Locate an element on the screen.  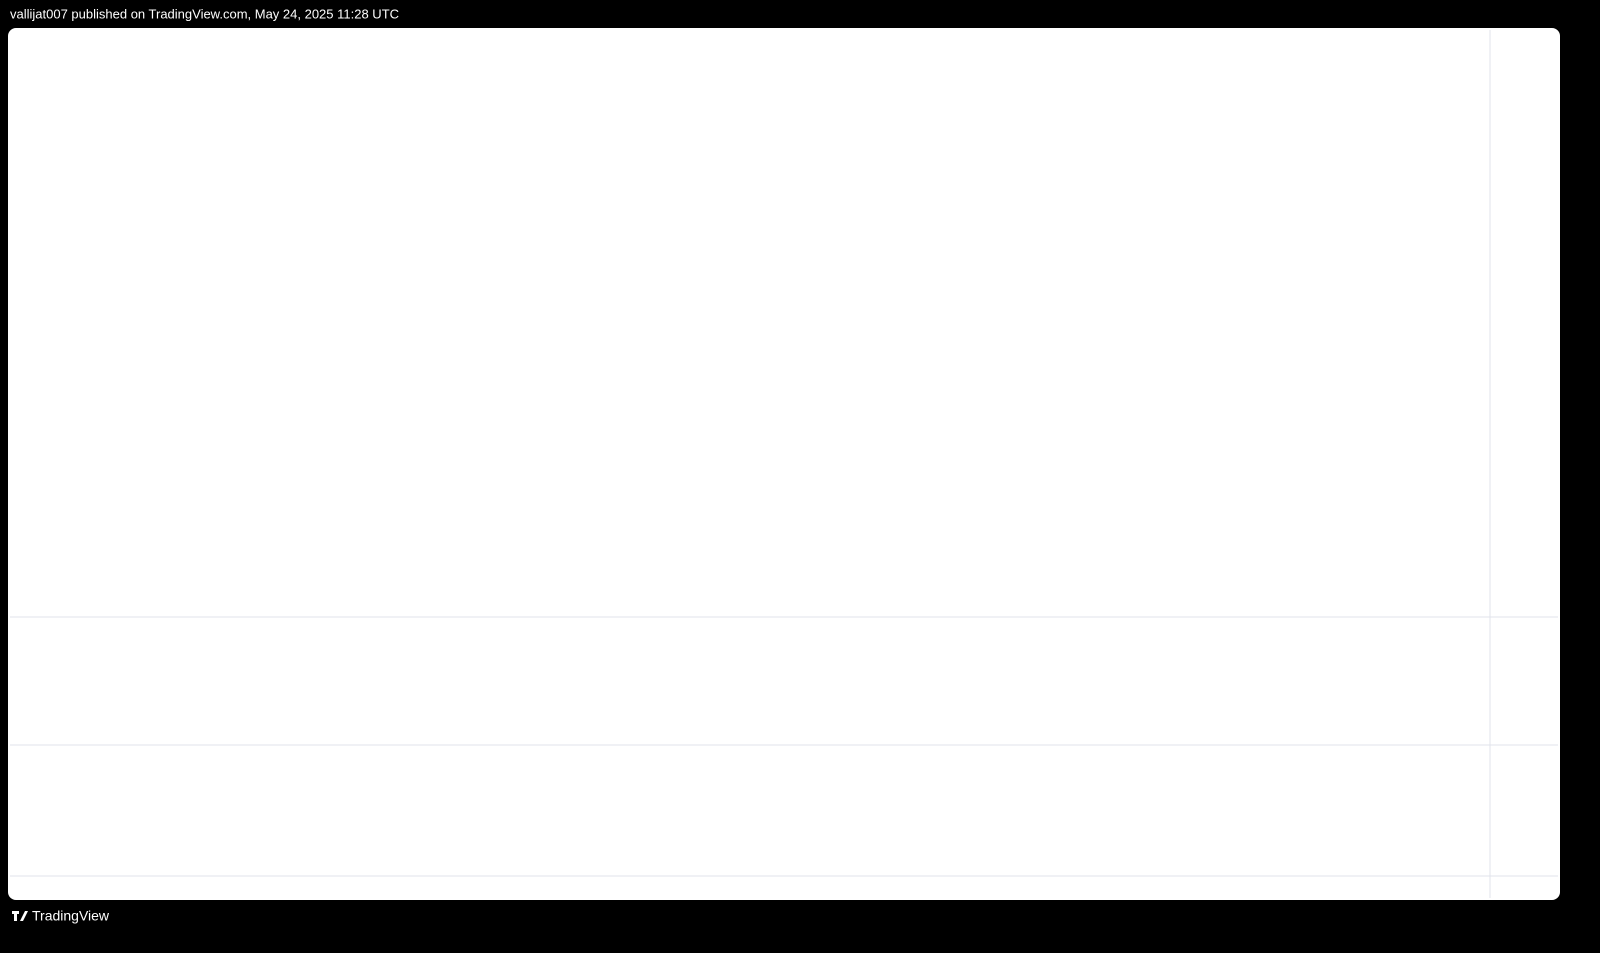
brand: TradingView is located at coordinates (71, 916).